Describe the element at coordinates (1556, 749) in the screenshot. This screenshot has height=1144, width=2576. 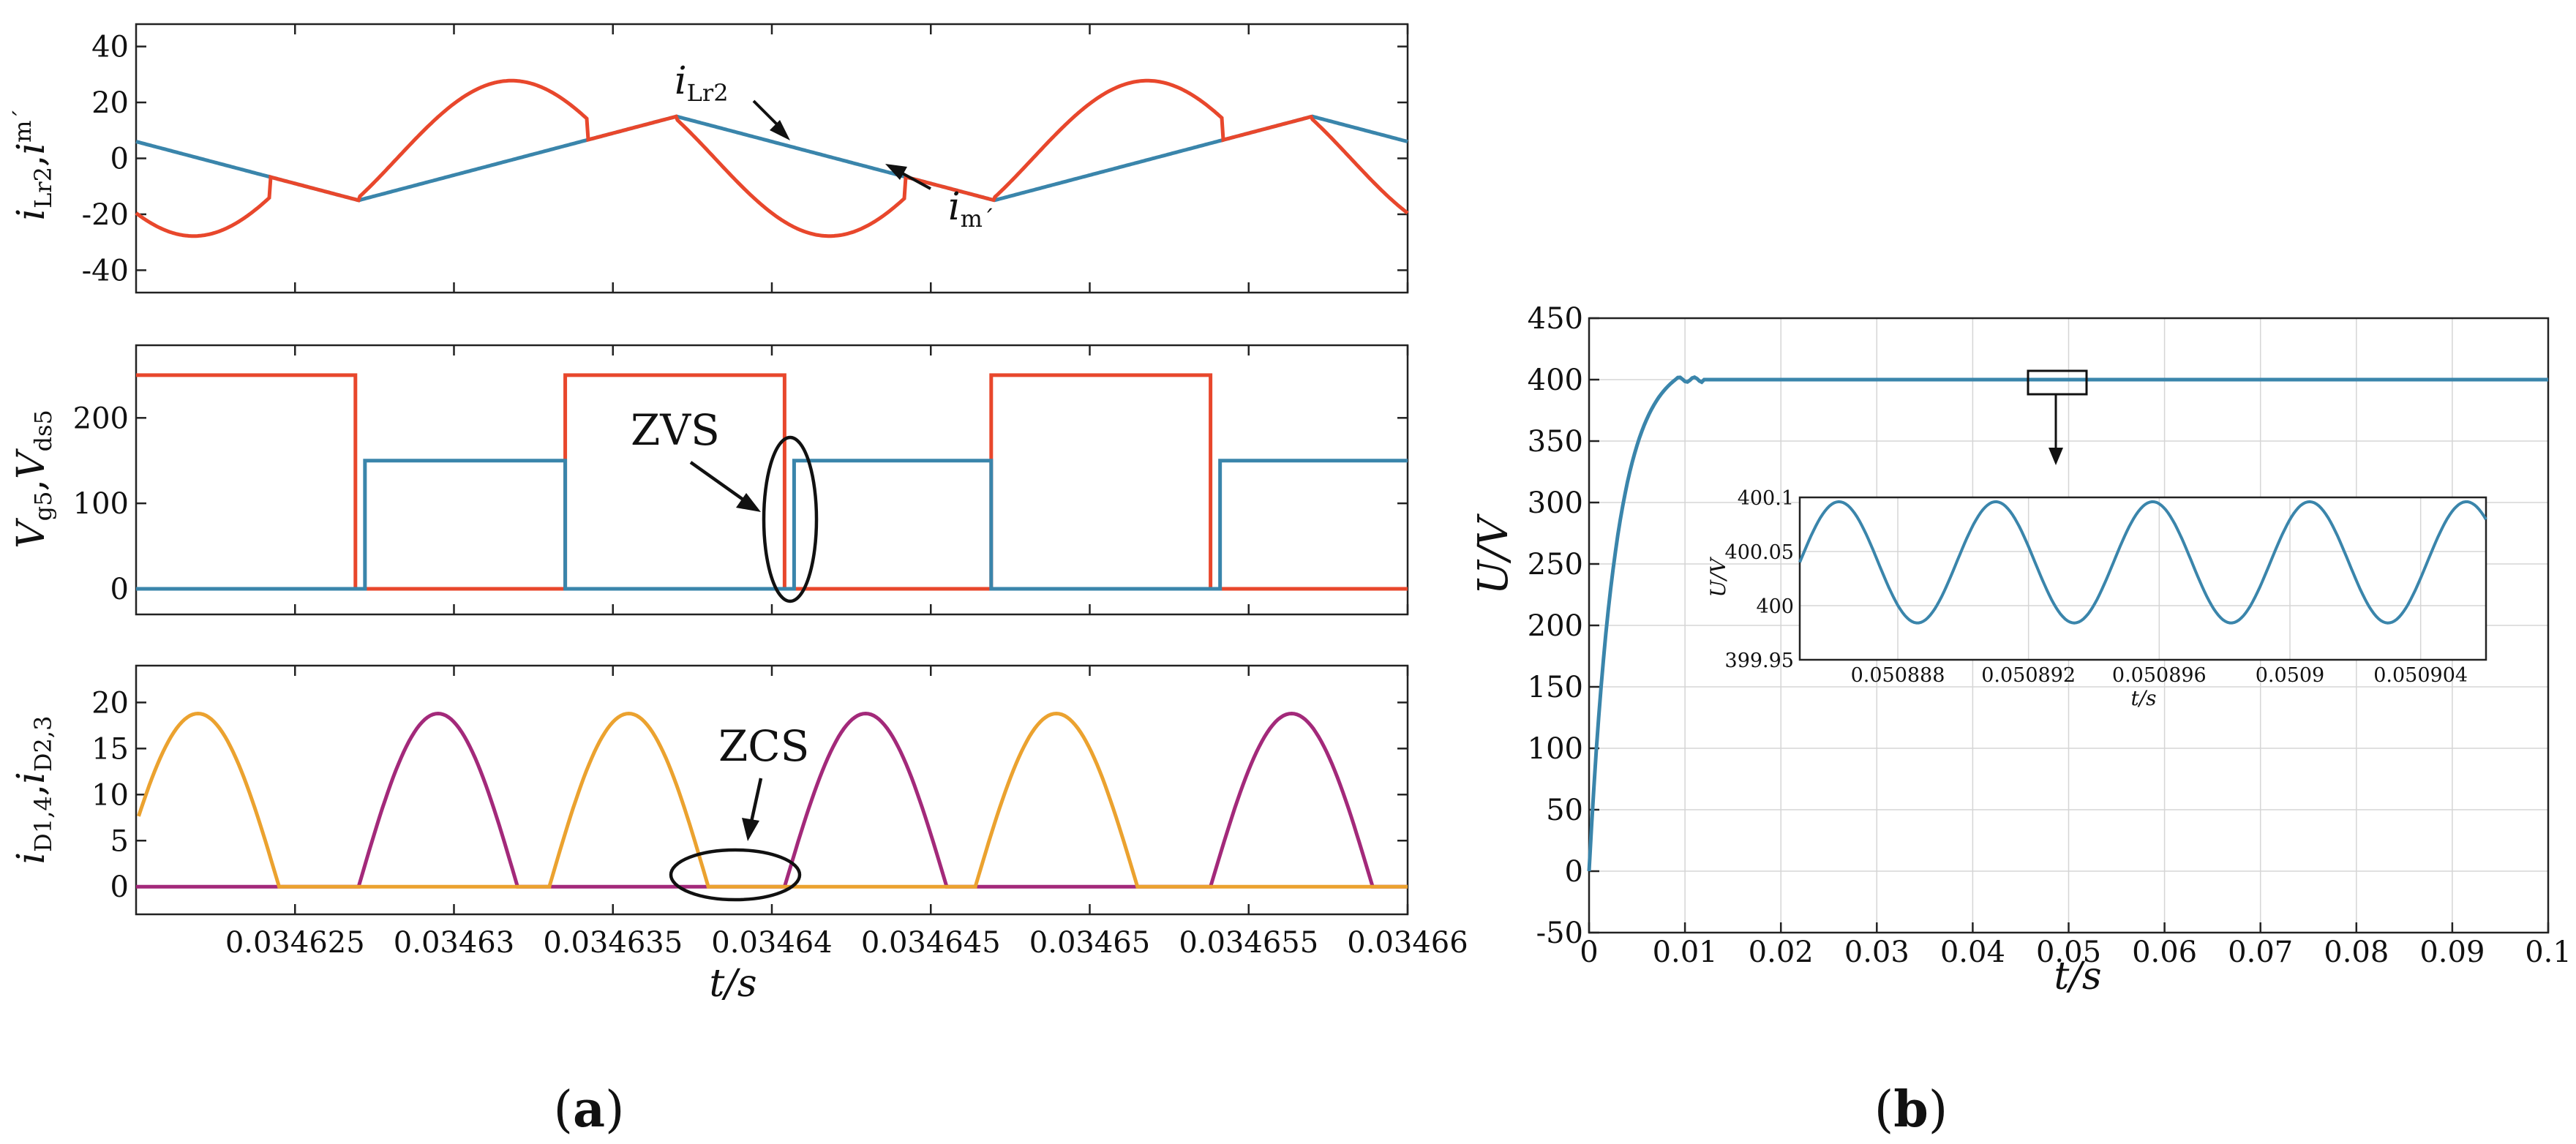
I see `b-ytick-label: 100` at that location.